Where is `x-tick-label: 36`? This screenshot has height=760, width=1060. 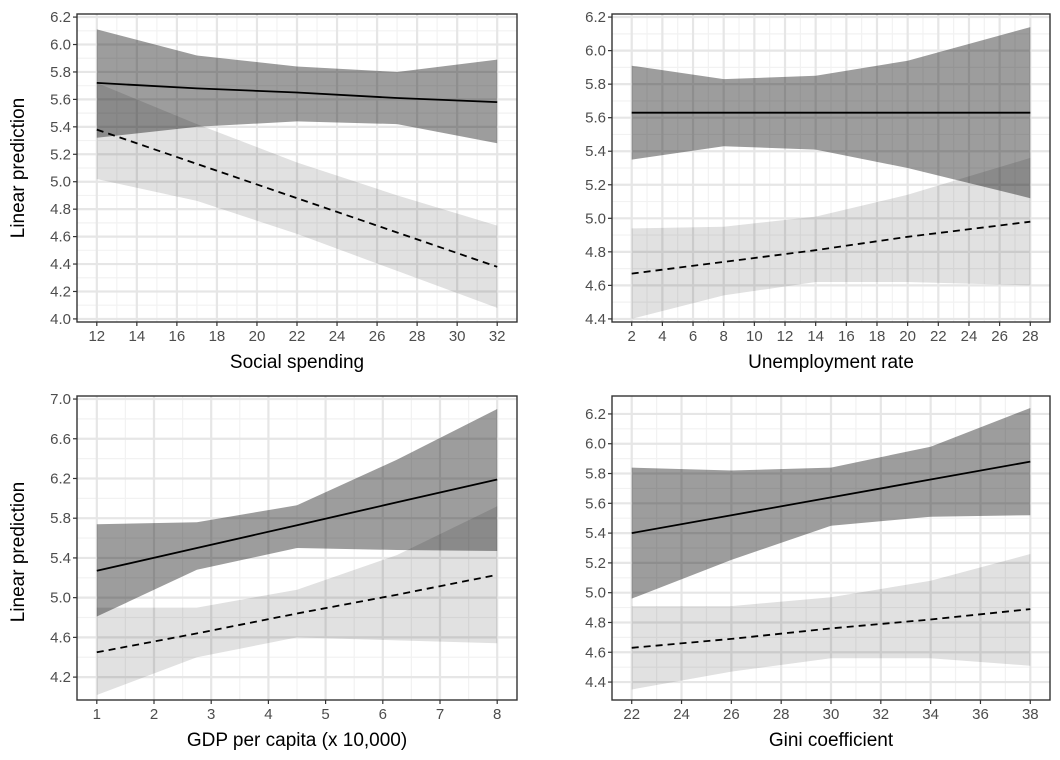 x-tick-label: 36 is located at coordinates (980, 714).